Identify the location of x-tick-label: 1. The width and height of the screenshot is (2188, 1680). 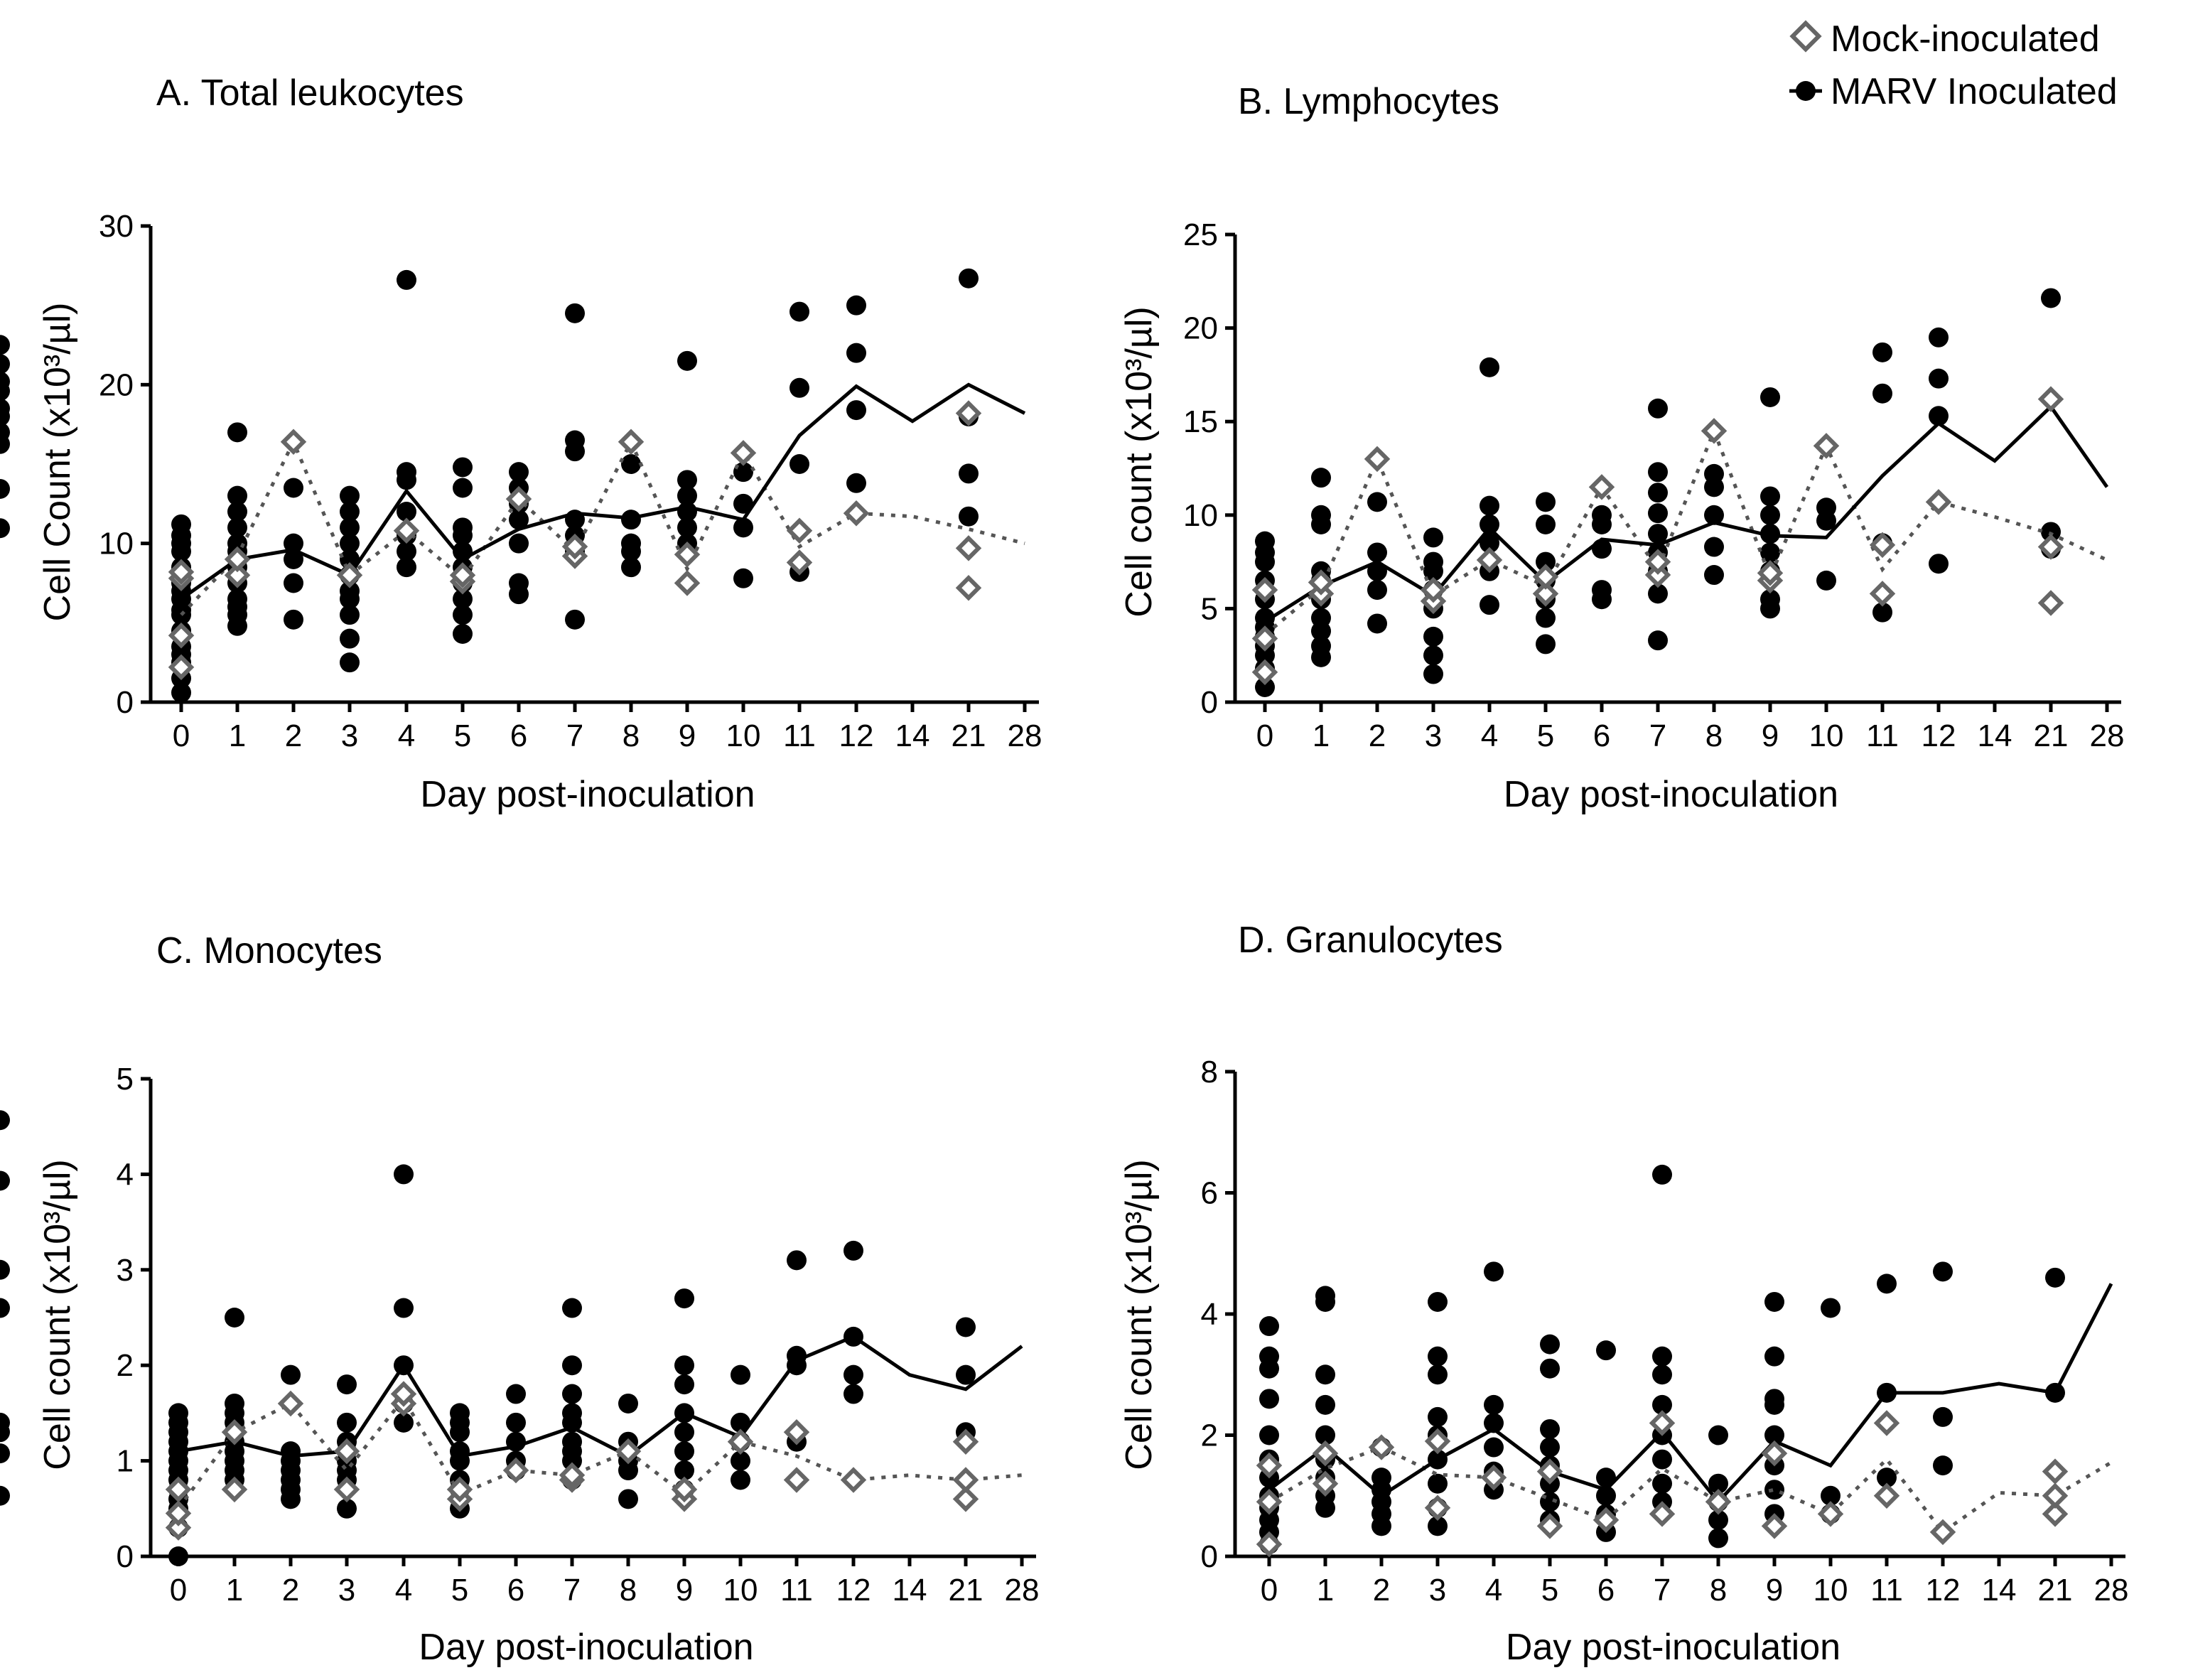
(1321, 735).